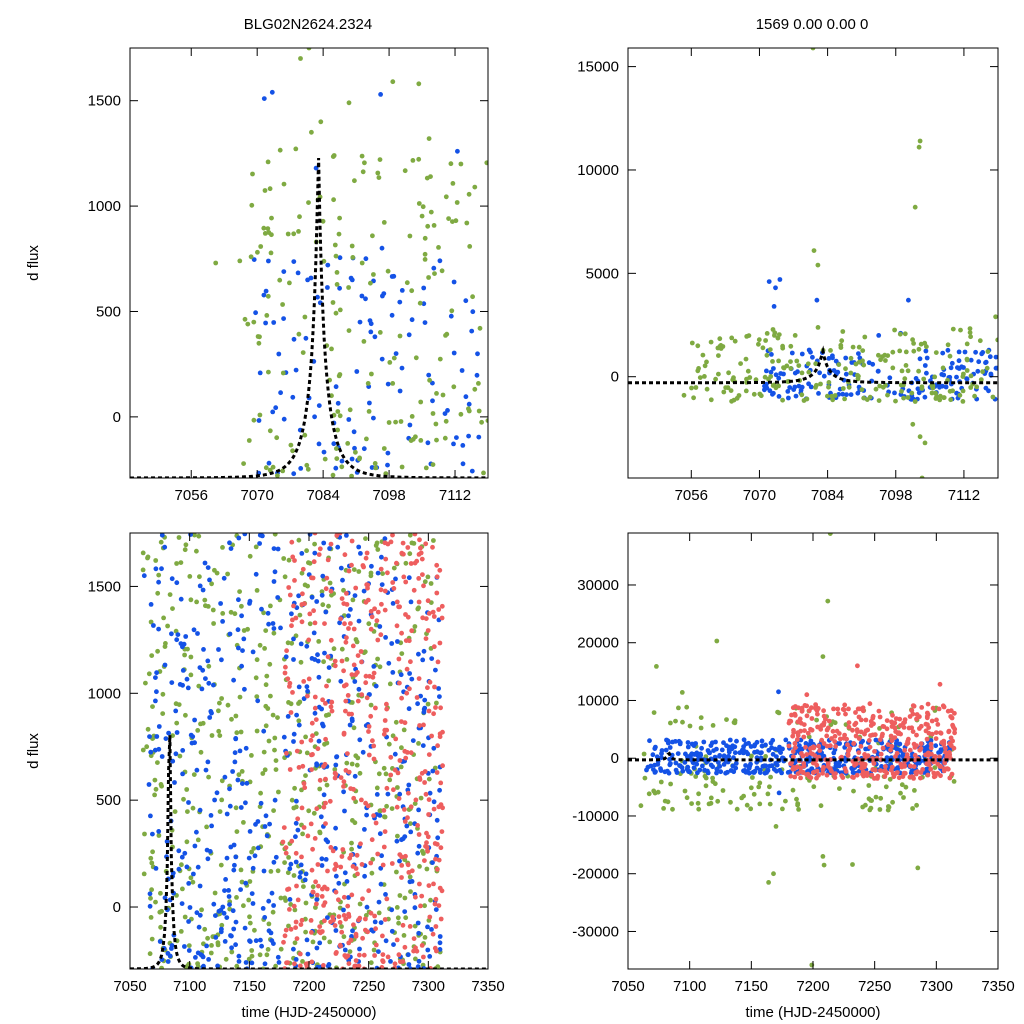  Describe the element at coordinates (936, 986) in the screenshot. I see `x-tick-label: 7300` at that location.